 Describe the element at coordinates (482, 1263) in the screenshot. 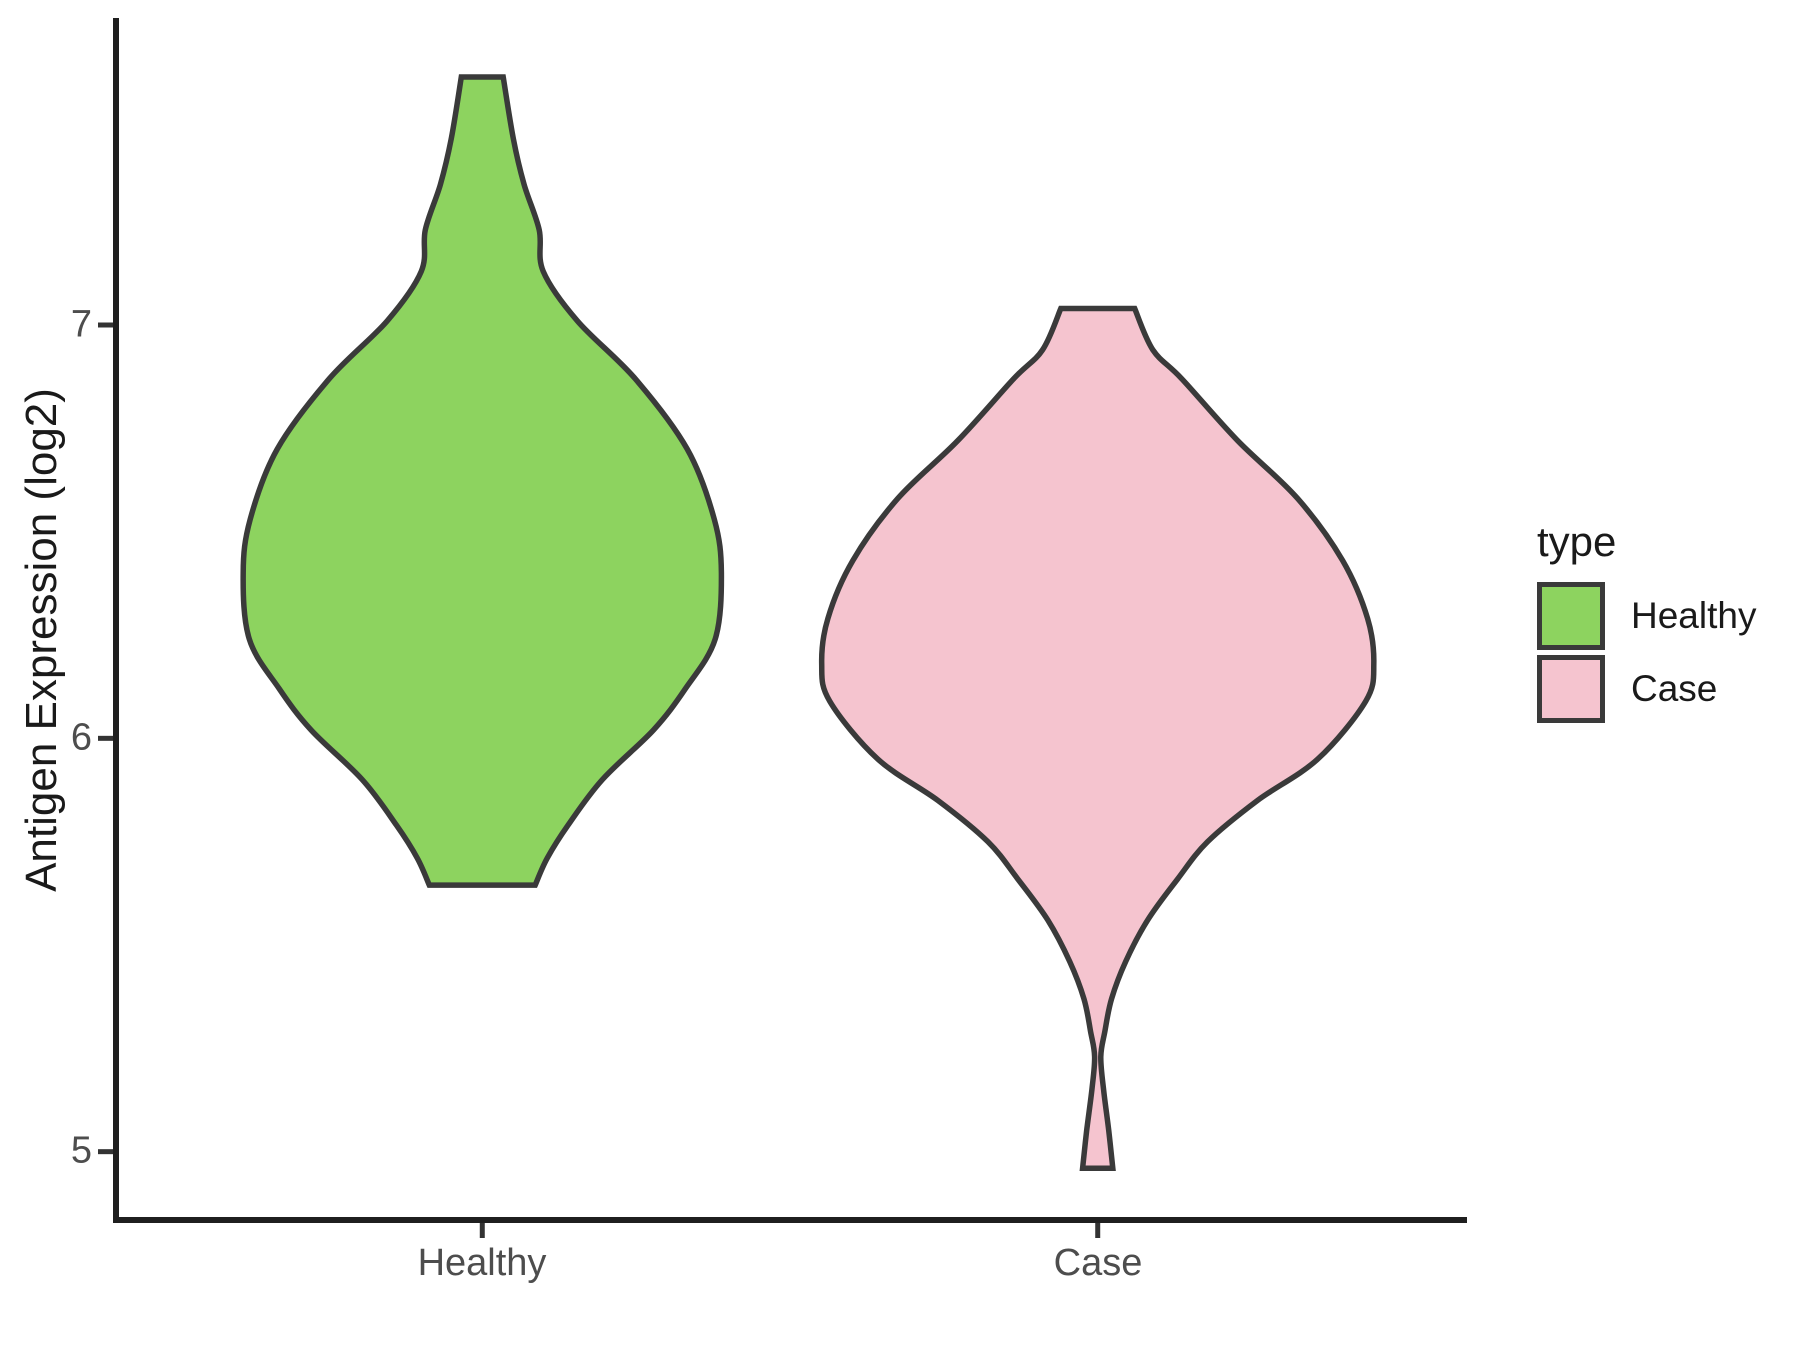

I see `x-tick-label-healthy: Healthy` at that location.